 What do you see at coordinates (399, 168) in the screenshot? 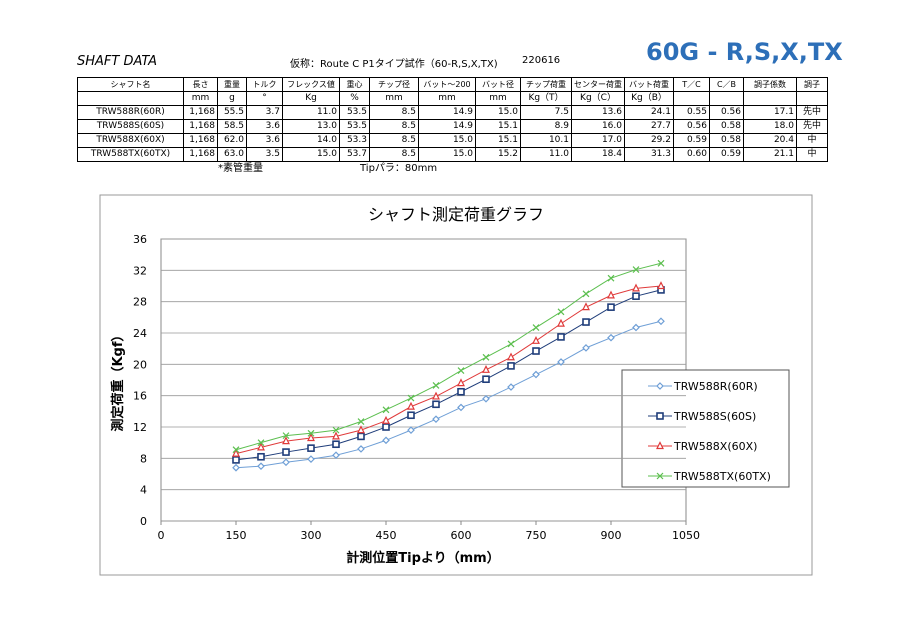
I see `note: Tipパラ：80mm` at bounding box center [399, 168].